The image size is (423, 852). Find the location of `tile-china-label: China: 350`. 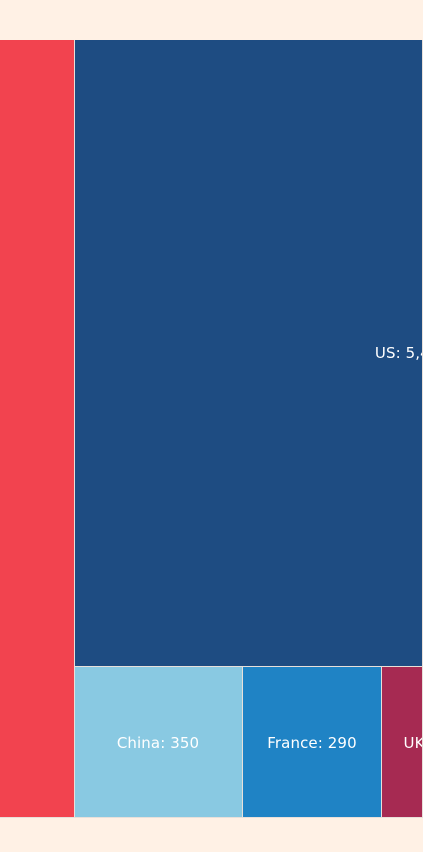

tile-china-label: China: 350 is located at coordinates (158, 743).